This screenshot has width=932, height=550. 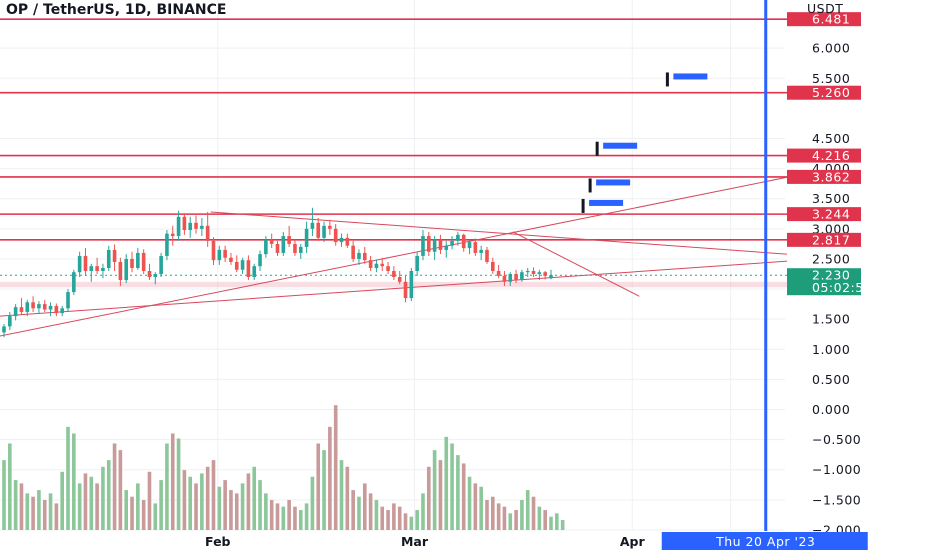 I want to click on level-tag-label: 5.260, so click(x=831, y=92).